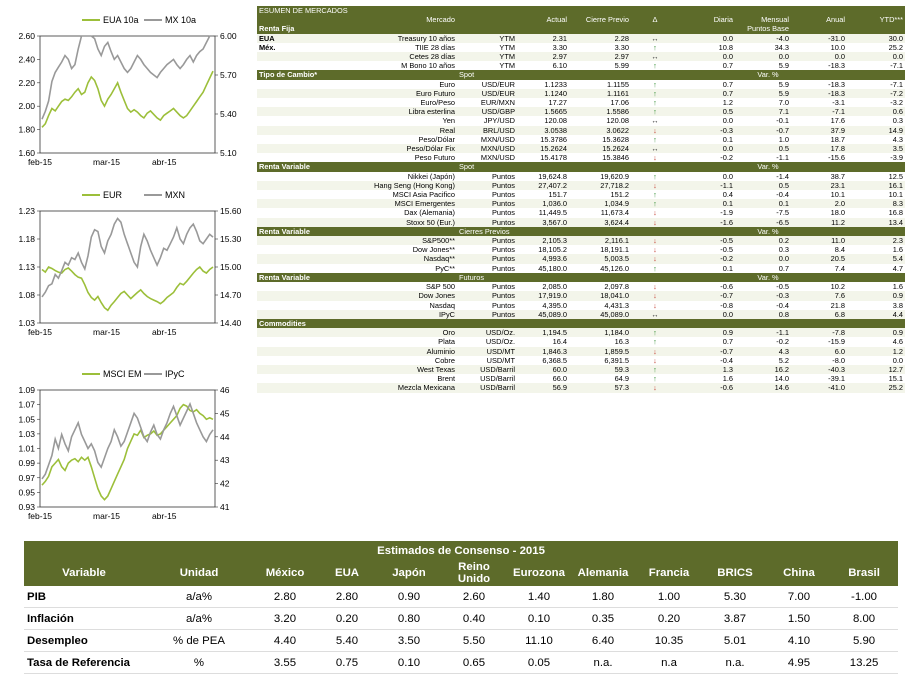  Describe the element at coordinates (819, 296) in the screenshot. I see `row-annual: 7.6` at that location.